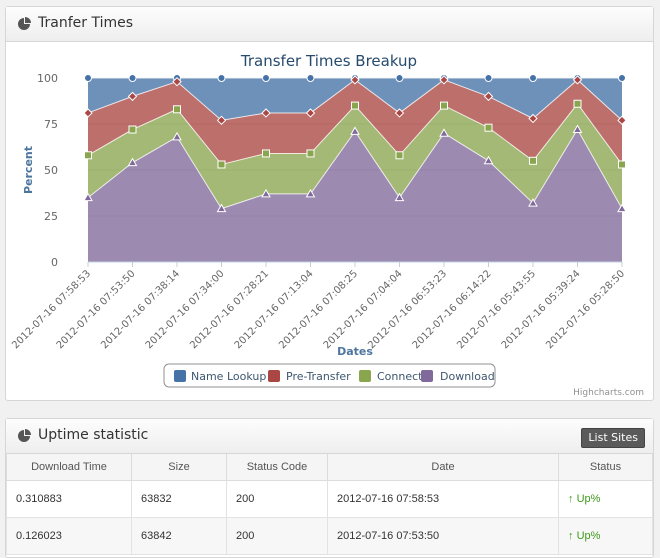 This screenshot has width=660, height=558. I want to click on cell-size: 63832, so click(179, 499).